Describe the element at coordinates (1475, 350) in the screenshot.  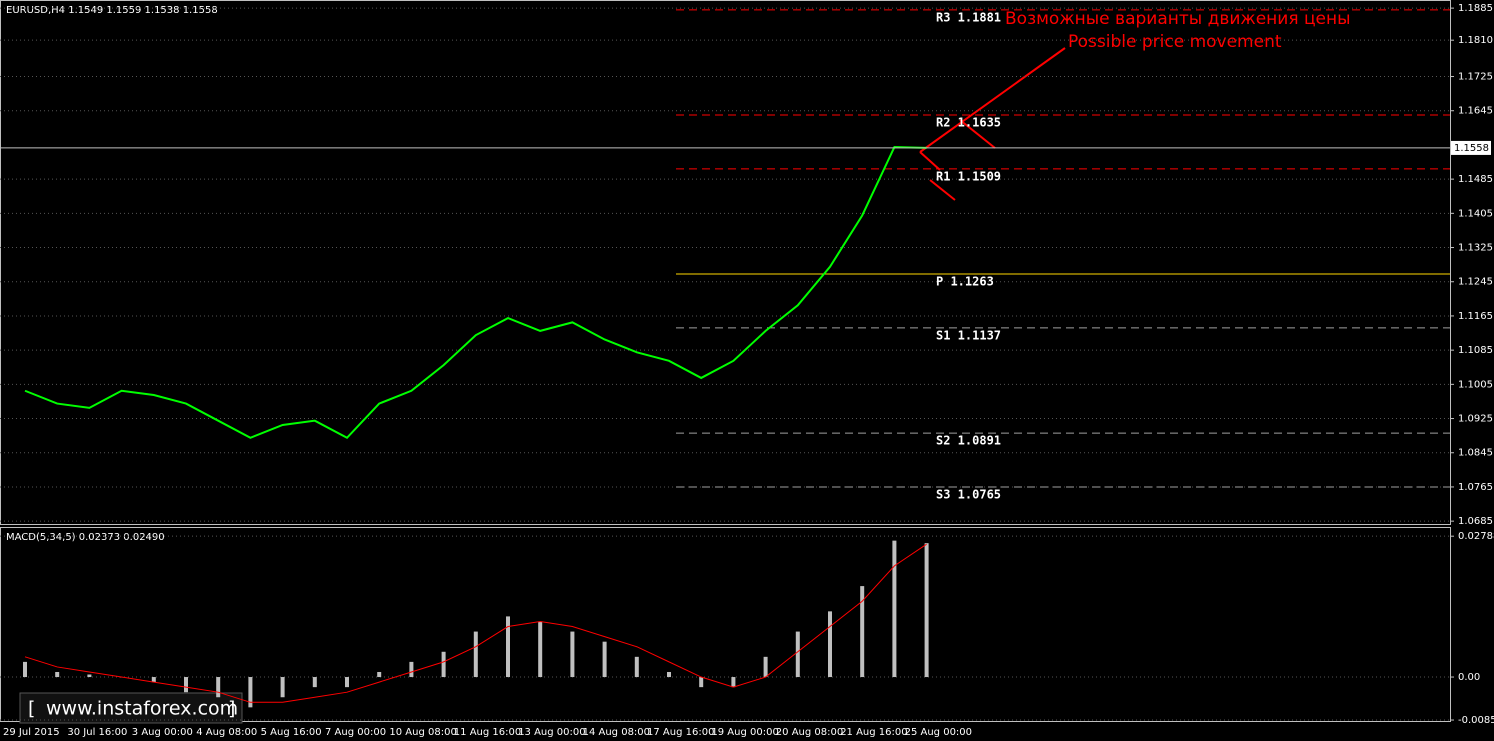
I see `y-tick-label: 1.1085` at that location.